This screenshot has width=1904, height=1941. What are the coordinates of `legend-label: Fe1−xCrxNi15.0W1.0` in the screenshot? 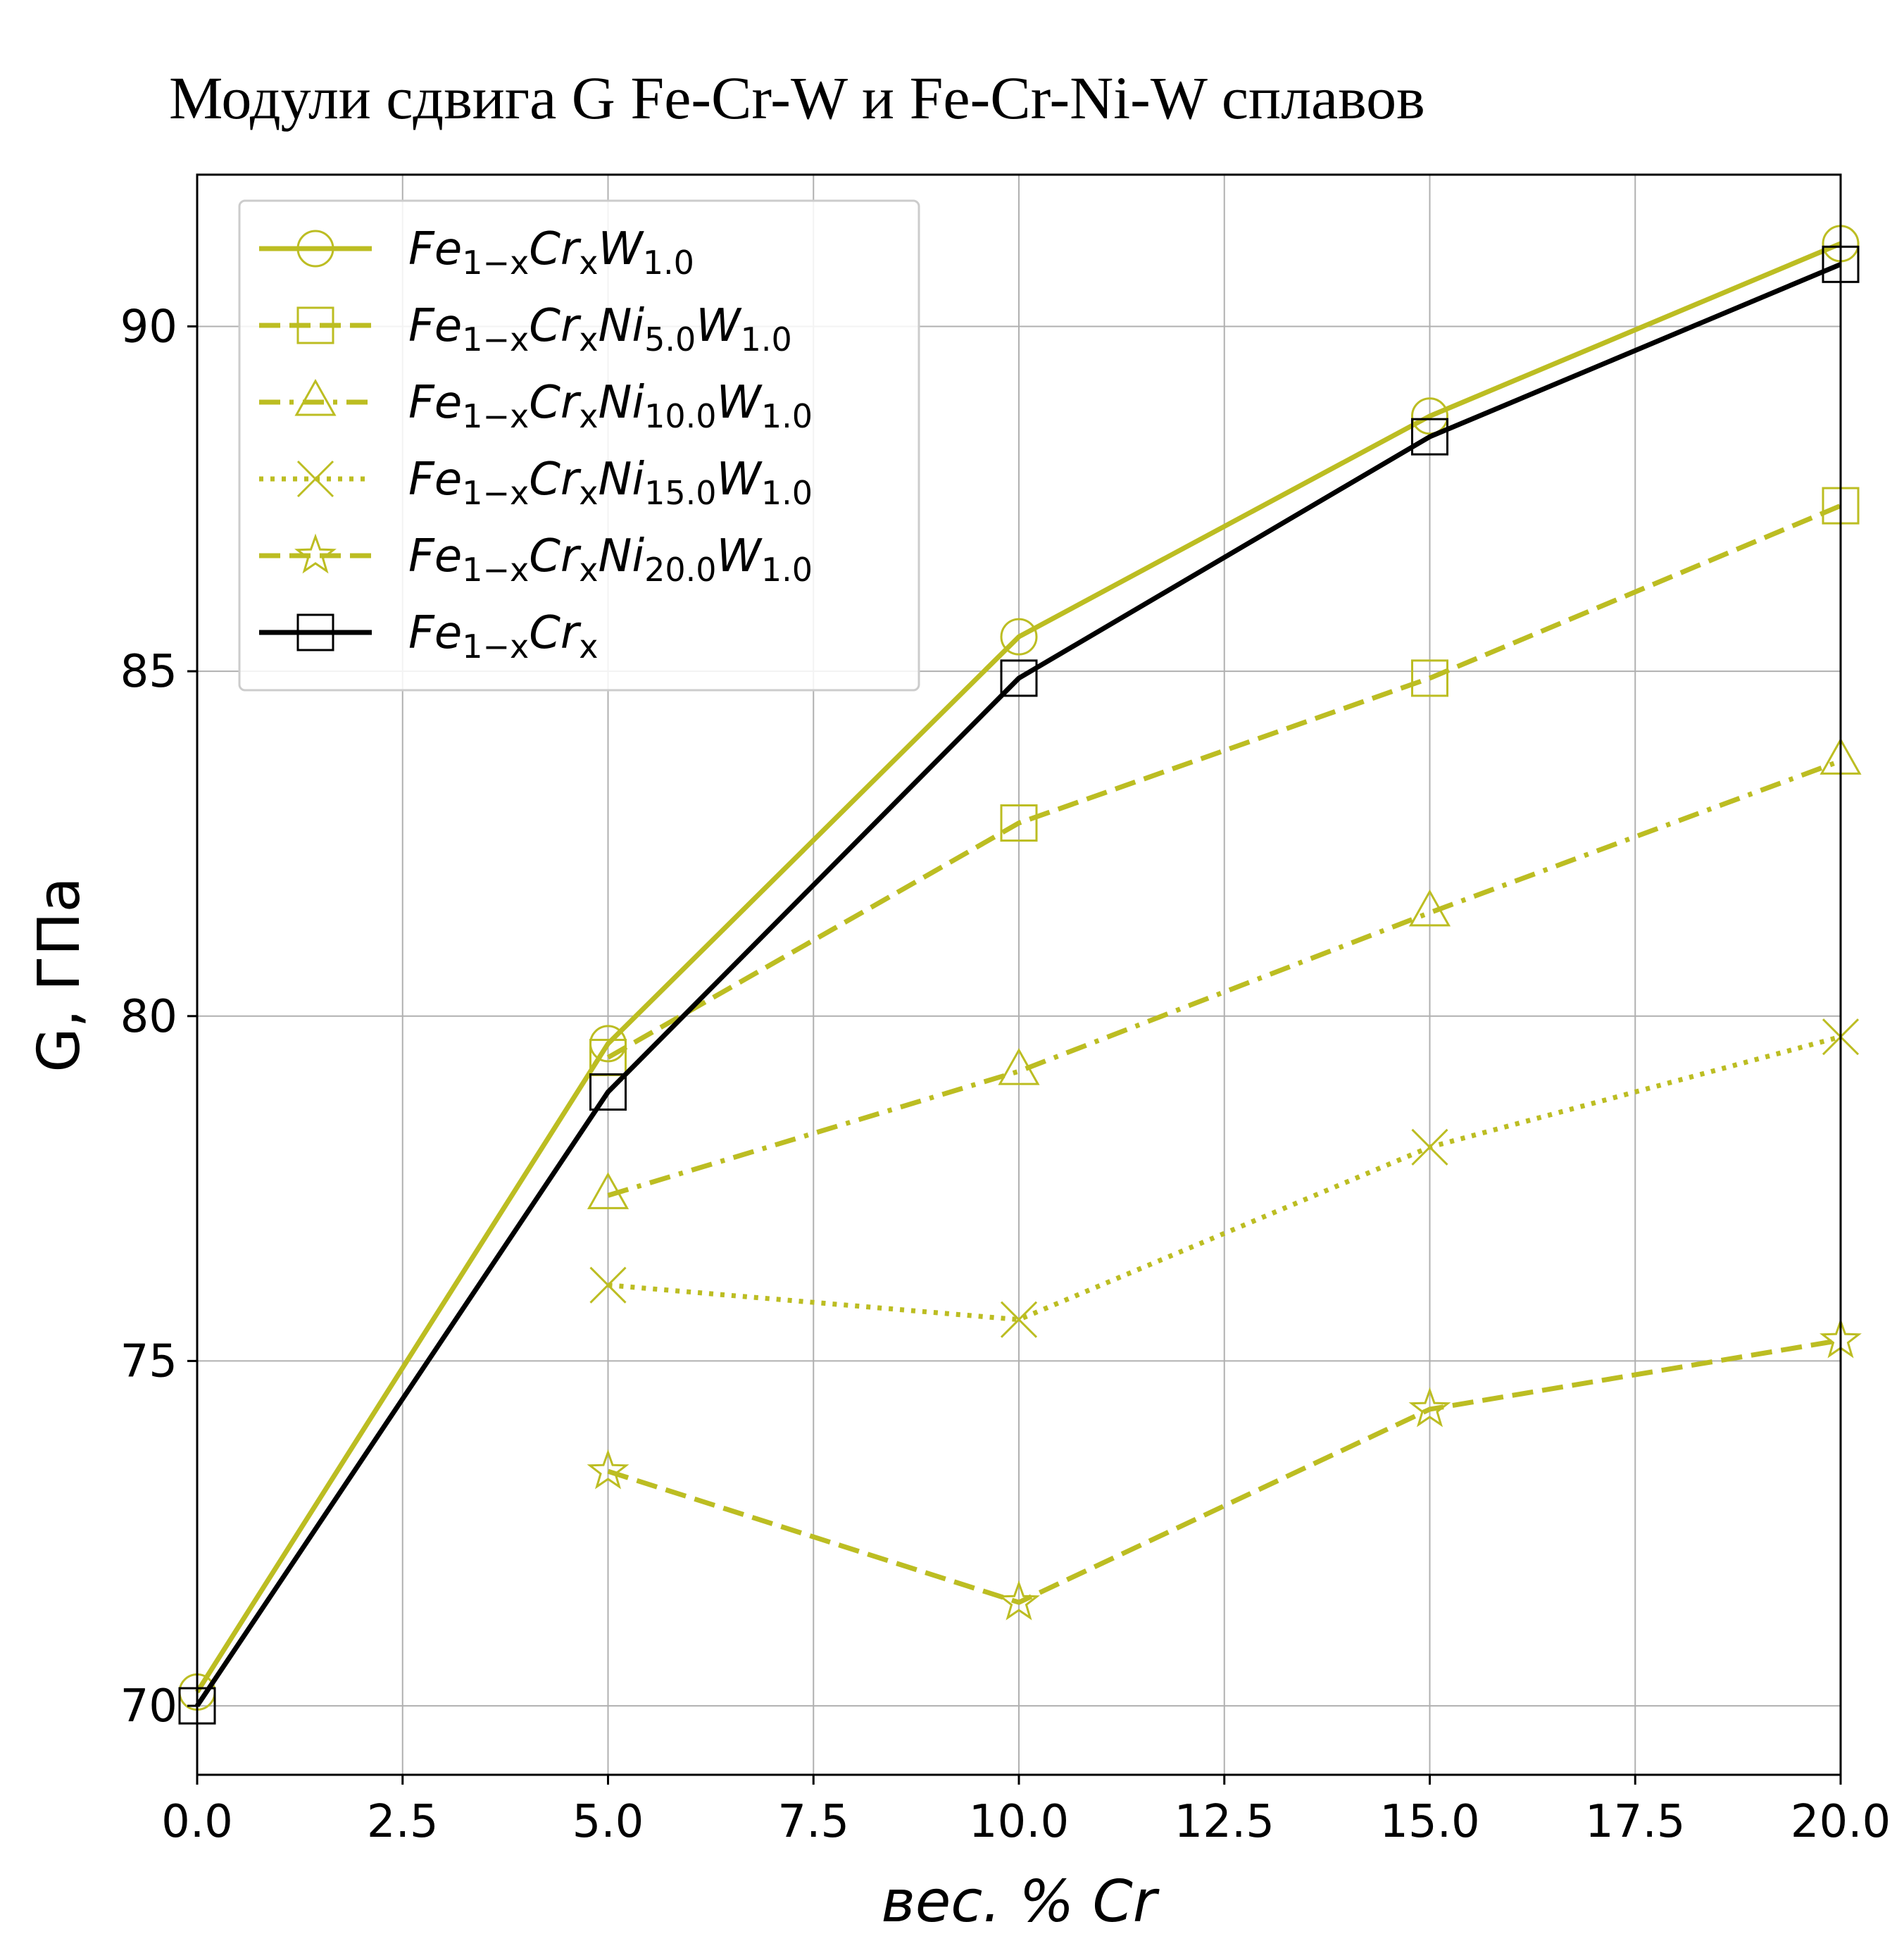 It's located at (611, 483).